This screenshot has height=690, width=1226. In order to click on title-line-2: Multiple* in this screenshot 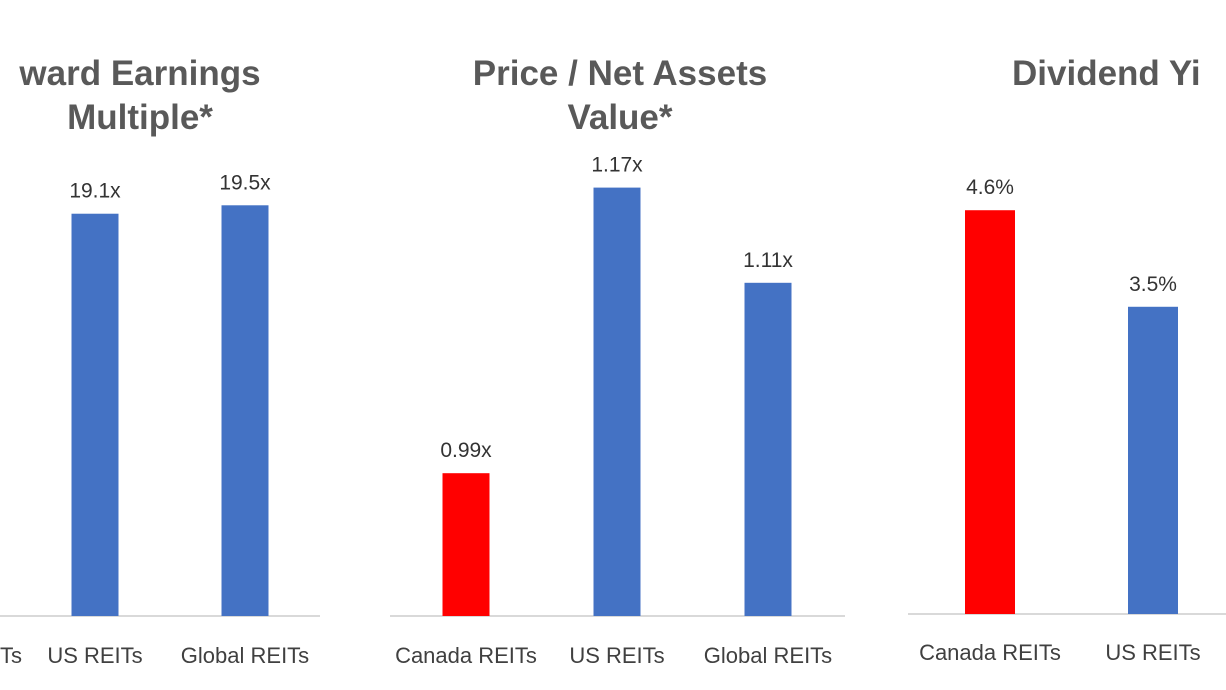, I will do `click(140, 117)`.